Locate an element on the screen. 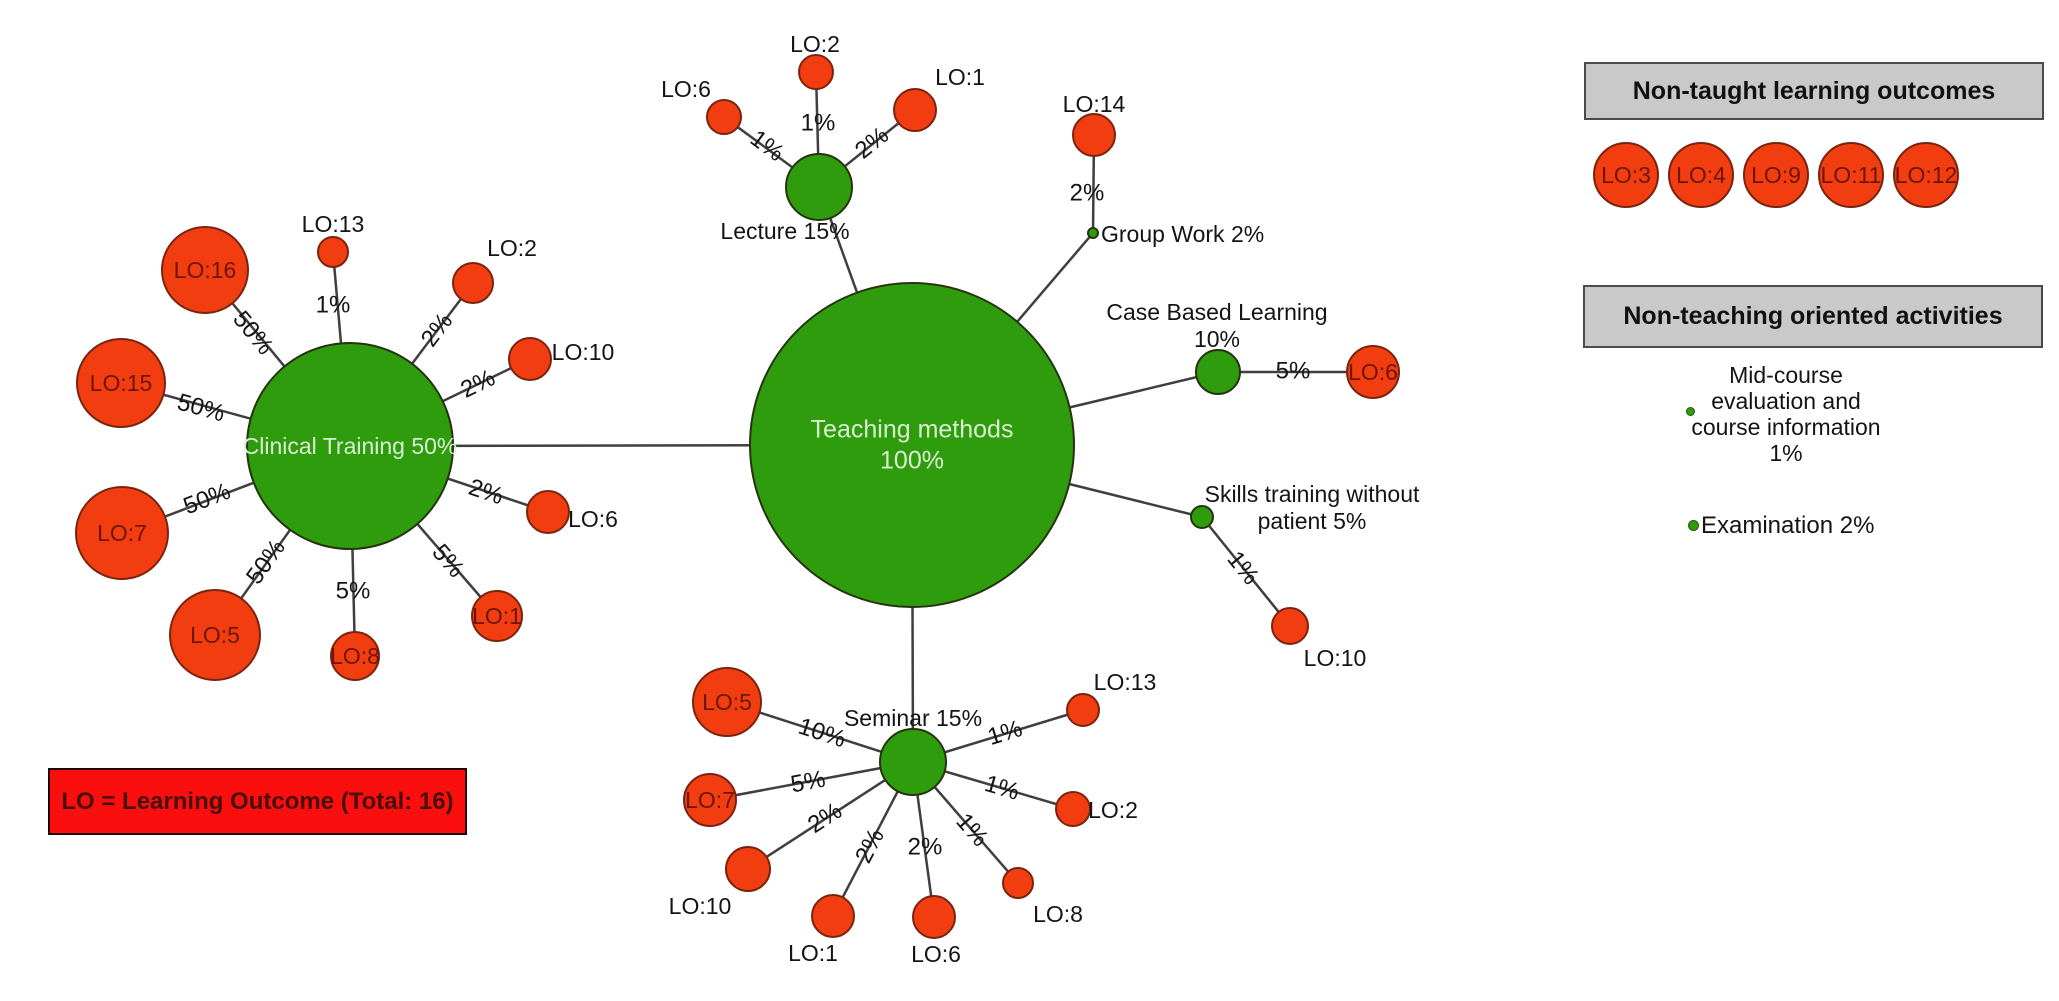 Image resolution: width=2059 pixels, height=1001 pixels. cb_lo6-label: LO:6 is located at coordinates (1373, 372).